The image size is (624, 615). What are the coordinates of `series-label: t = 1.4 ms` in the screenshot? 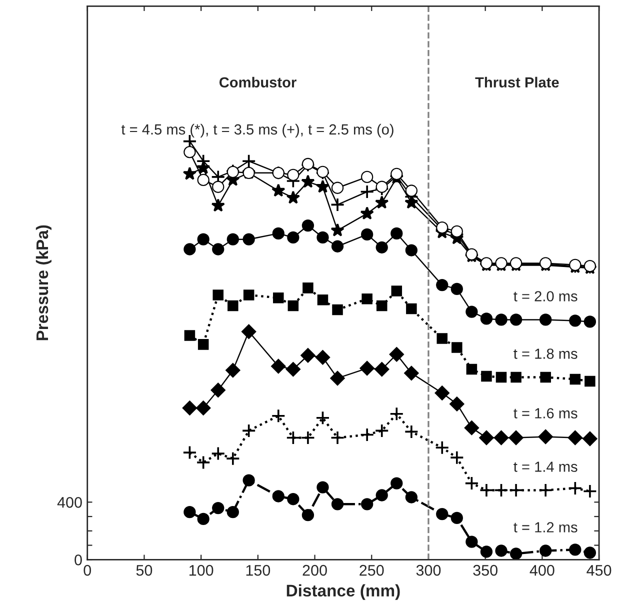 It's located at (546, 467).